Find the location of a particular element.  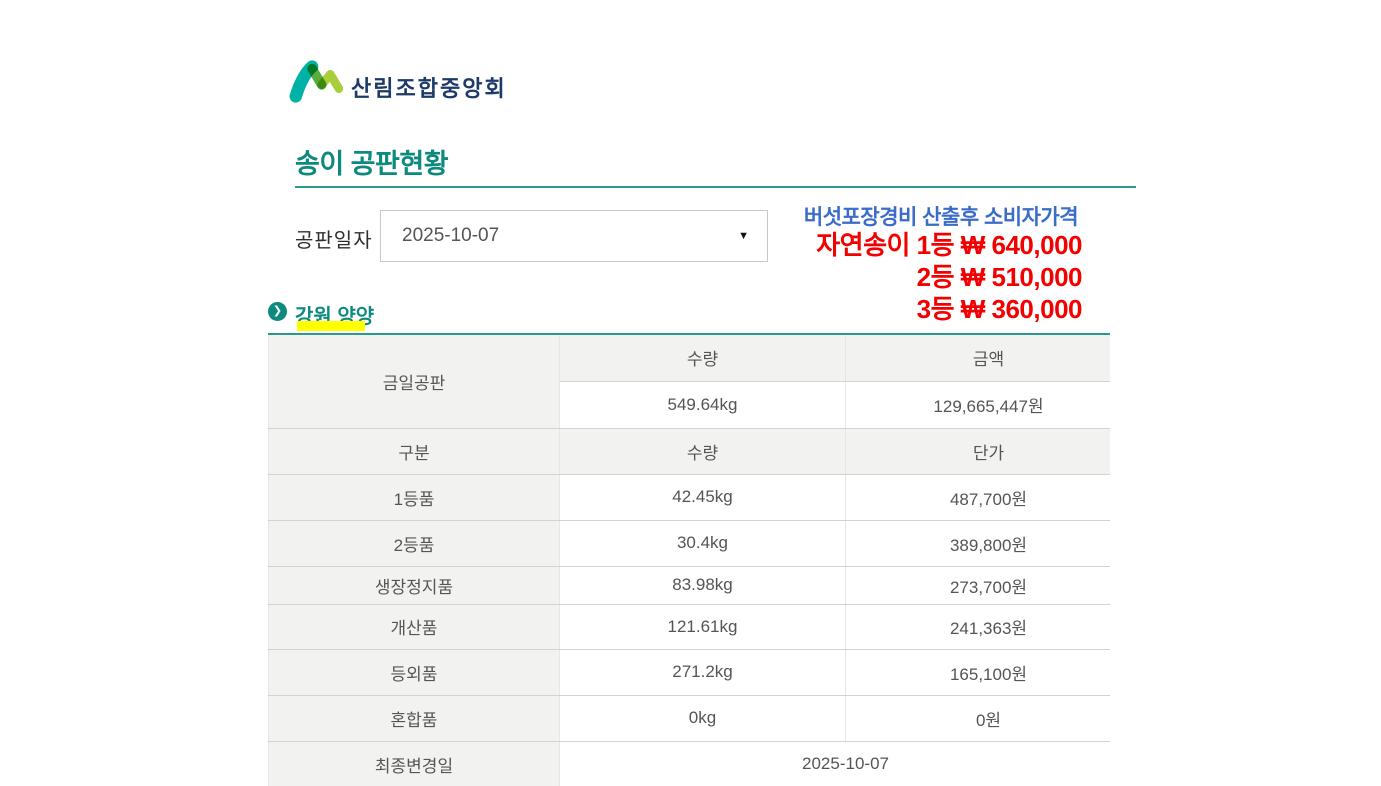

grade-qty-cell: 121.61kg is located at coordinates (702, 627).